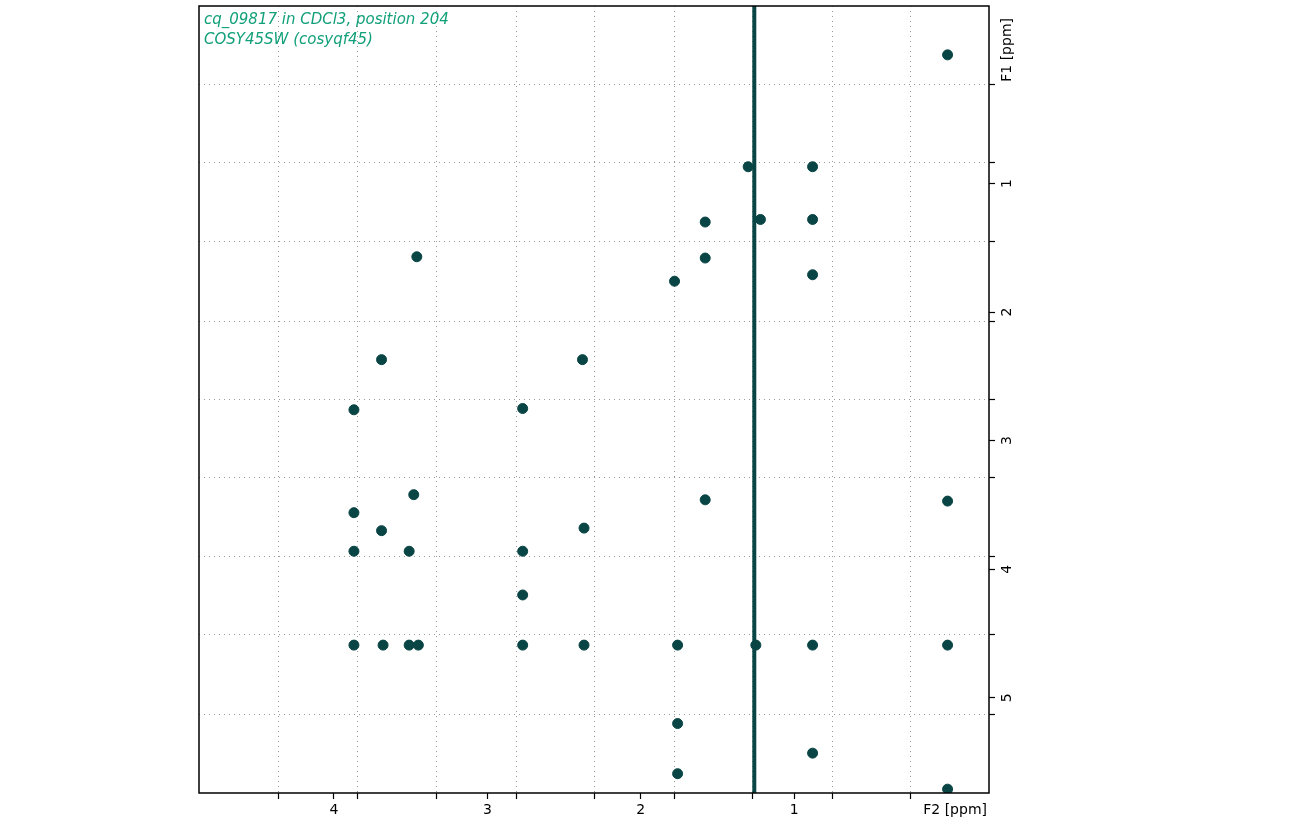 This screenshot has height=821, width=1296. Describe the element at coordinates (326, 19) in the screenshot. I see `chart-title: cq_09817 in CDCl3, position 204` at that location.